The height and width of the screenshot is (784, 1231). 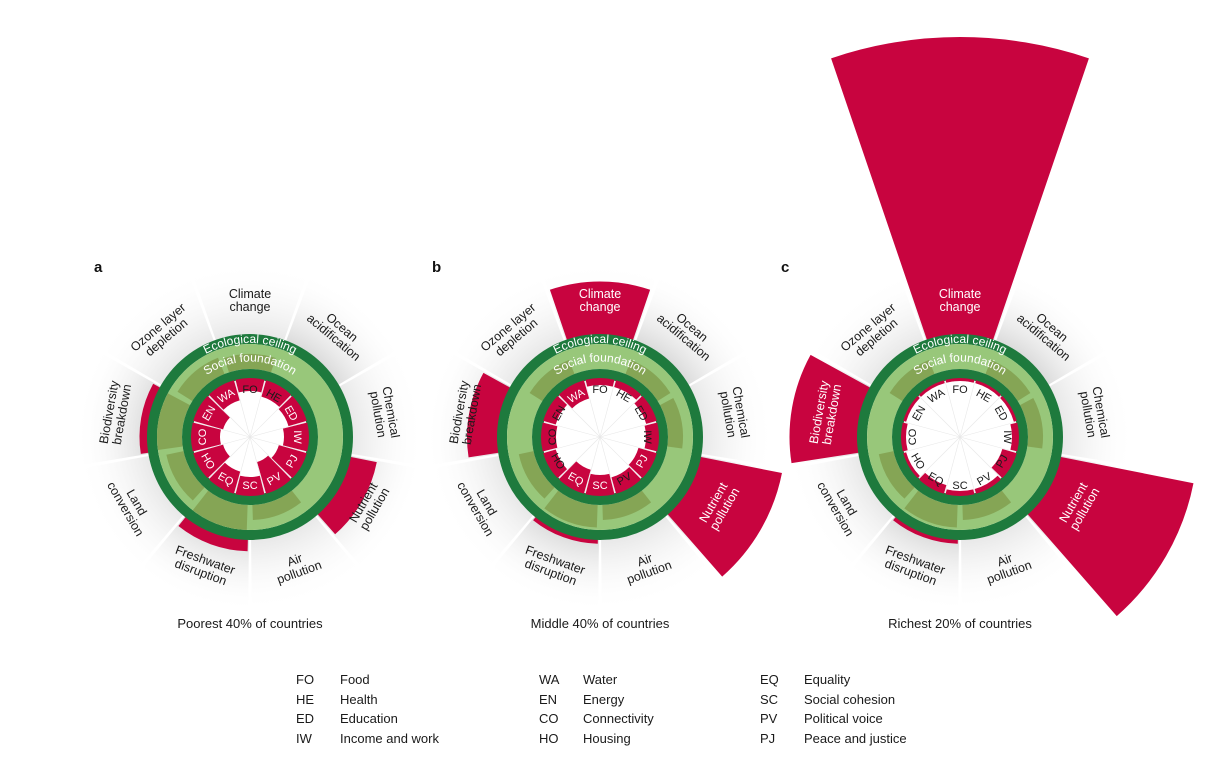 I want to click on legend-code: WA, so click(x=549, y=679).